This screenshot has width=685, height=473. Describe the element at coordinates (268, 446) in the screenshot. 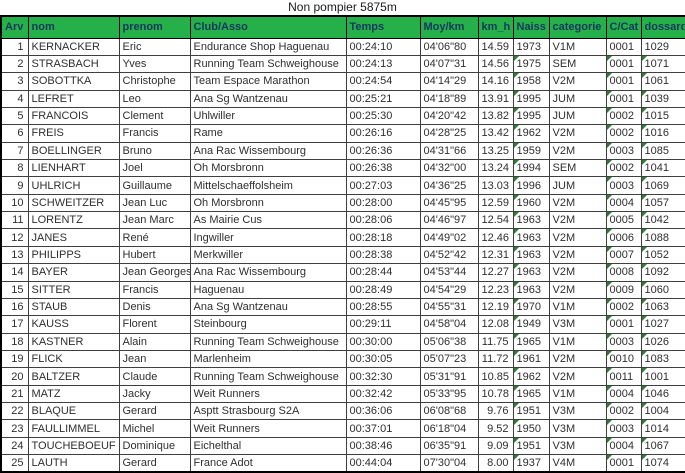

I see `cell-club: Eichelthal` at that location.